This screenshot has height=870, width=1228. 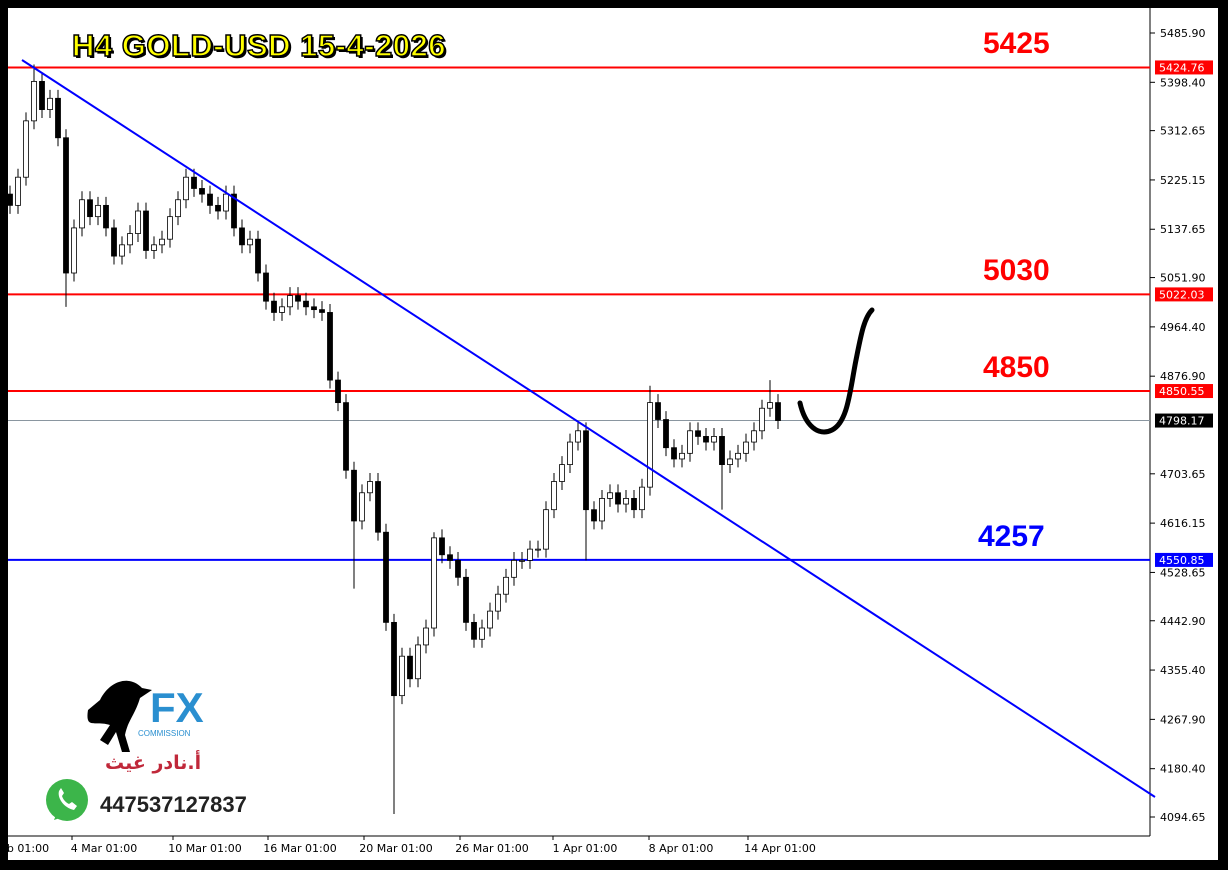 I want to click on y-tick-label: 5137.65, so click(x=1183, y=229).